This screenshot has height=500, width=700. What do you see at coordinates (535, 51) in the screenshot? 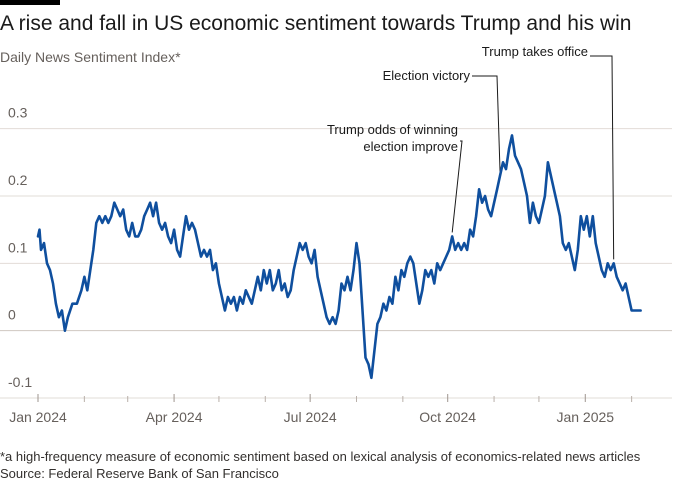
I see `annotation-label: Trump takes office` at bounding box center [535, 51].